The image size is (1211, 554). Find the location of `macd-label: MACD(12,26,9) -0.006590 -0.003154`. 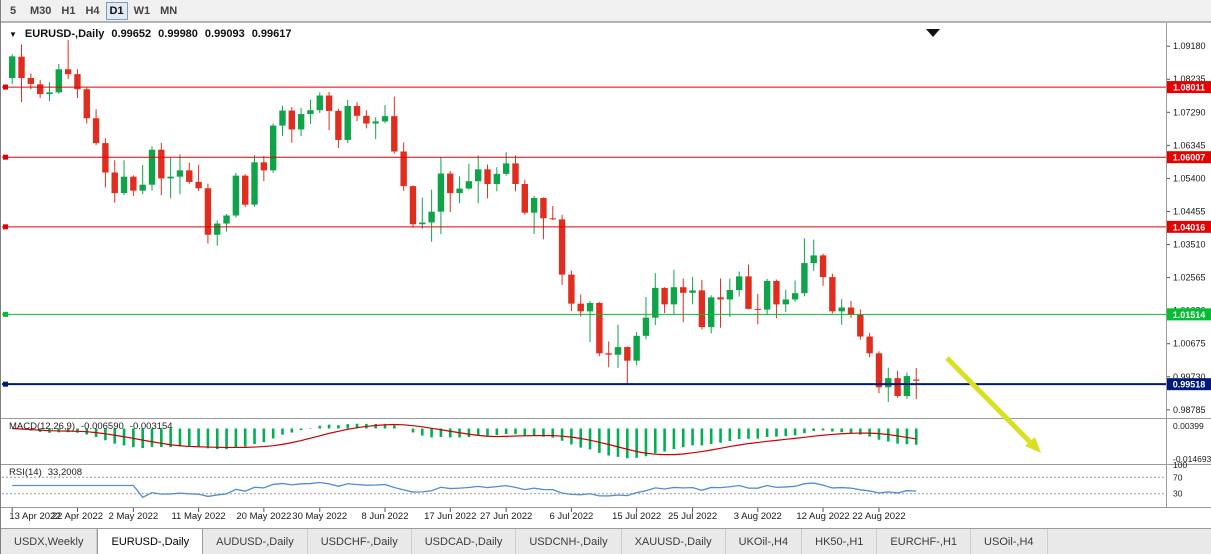

macd-label: MACD(12,26,9) -0.006590 -0.003154 is located at coordinates (91, 426).